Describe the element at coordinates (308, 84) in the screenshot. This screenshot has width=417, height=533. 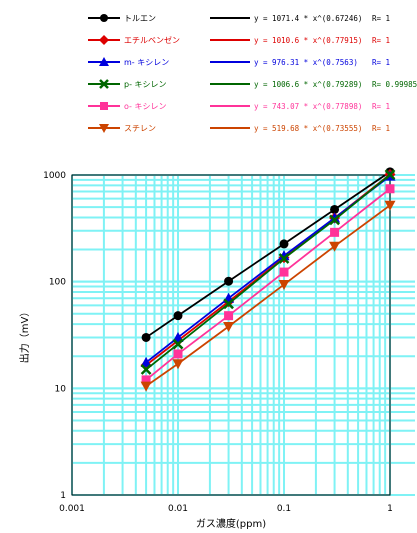
I see `fit-equation: y = 1006.6 * x^(0.79289)` at that location.